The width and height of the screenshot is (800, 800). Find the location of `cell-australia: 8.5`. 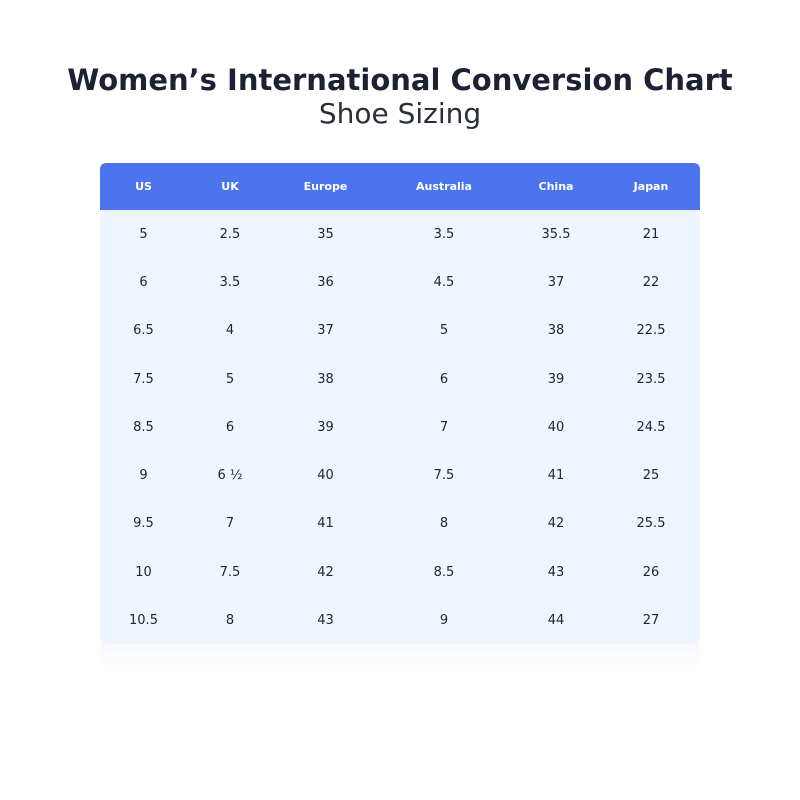

cell-australia: 8.5 is located at coordinates (444, 572).